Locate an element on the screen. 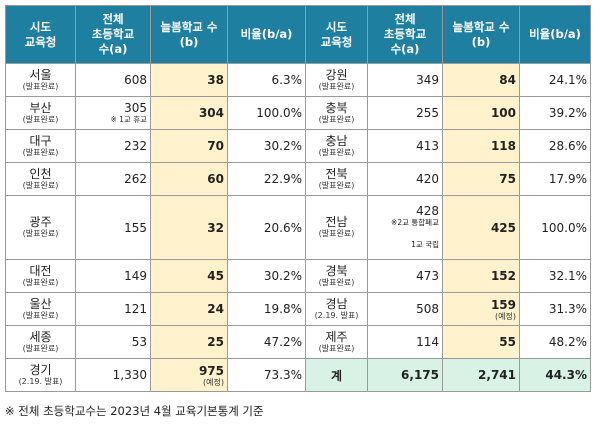 This screenshot has width=600, height=427. region-cell: 충북 (발표완료) is located at coordinates (336, 113).